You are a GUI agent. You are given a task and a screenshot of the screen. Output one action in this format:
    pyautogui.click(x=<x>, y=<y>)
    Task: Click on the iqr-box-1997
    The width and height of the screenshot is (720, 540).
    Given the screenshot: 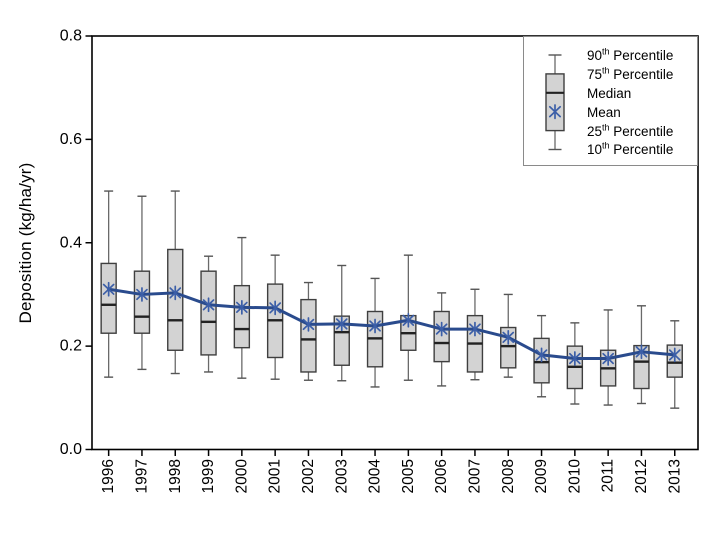 What is the action you would take?
    pyautogui.click(x=142, y=302)
    